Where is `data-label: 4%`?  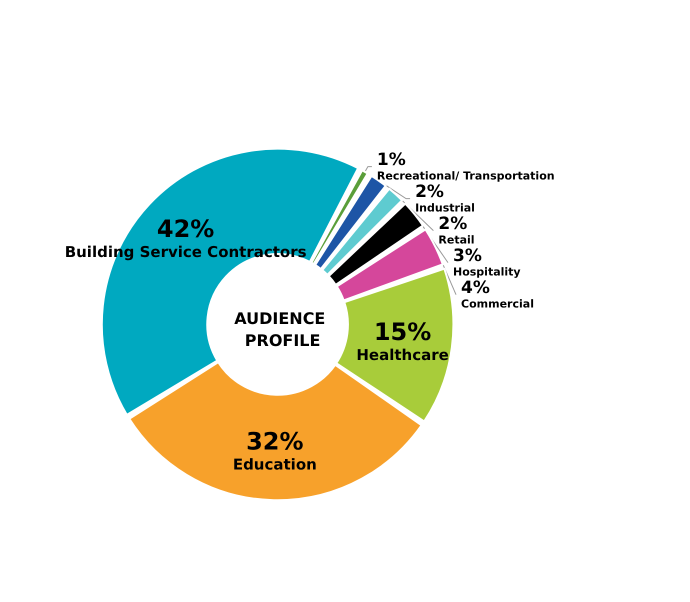 data-label: 4% is located at coordinates (475, 288).